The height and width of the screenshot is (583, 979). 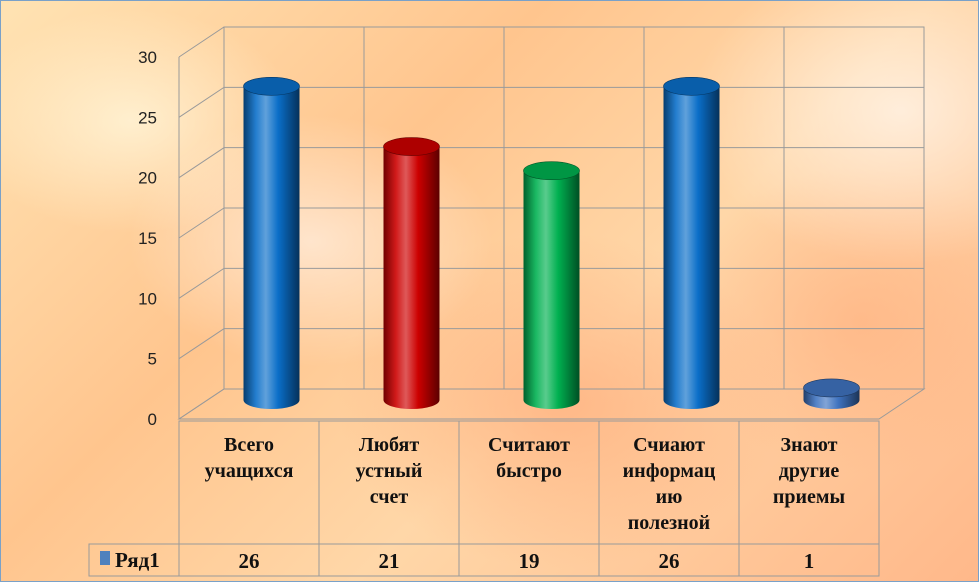 I want to click on category-label: Любят, so click(x=389, y=445).